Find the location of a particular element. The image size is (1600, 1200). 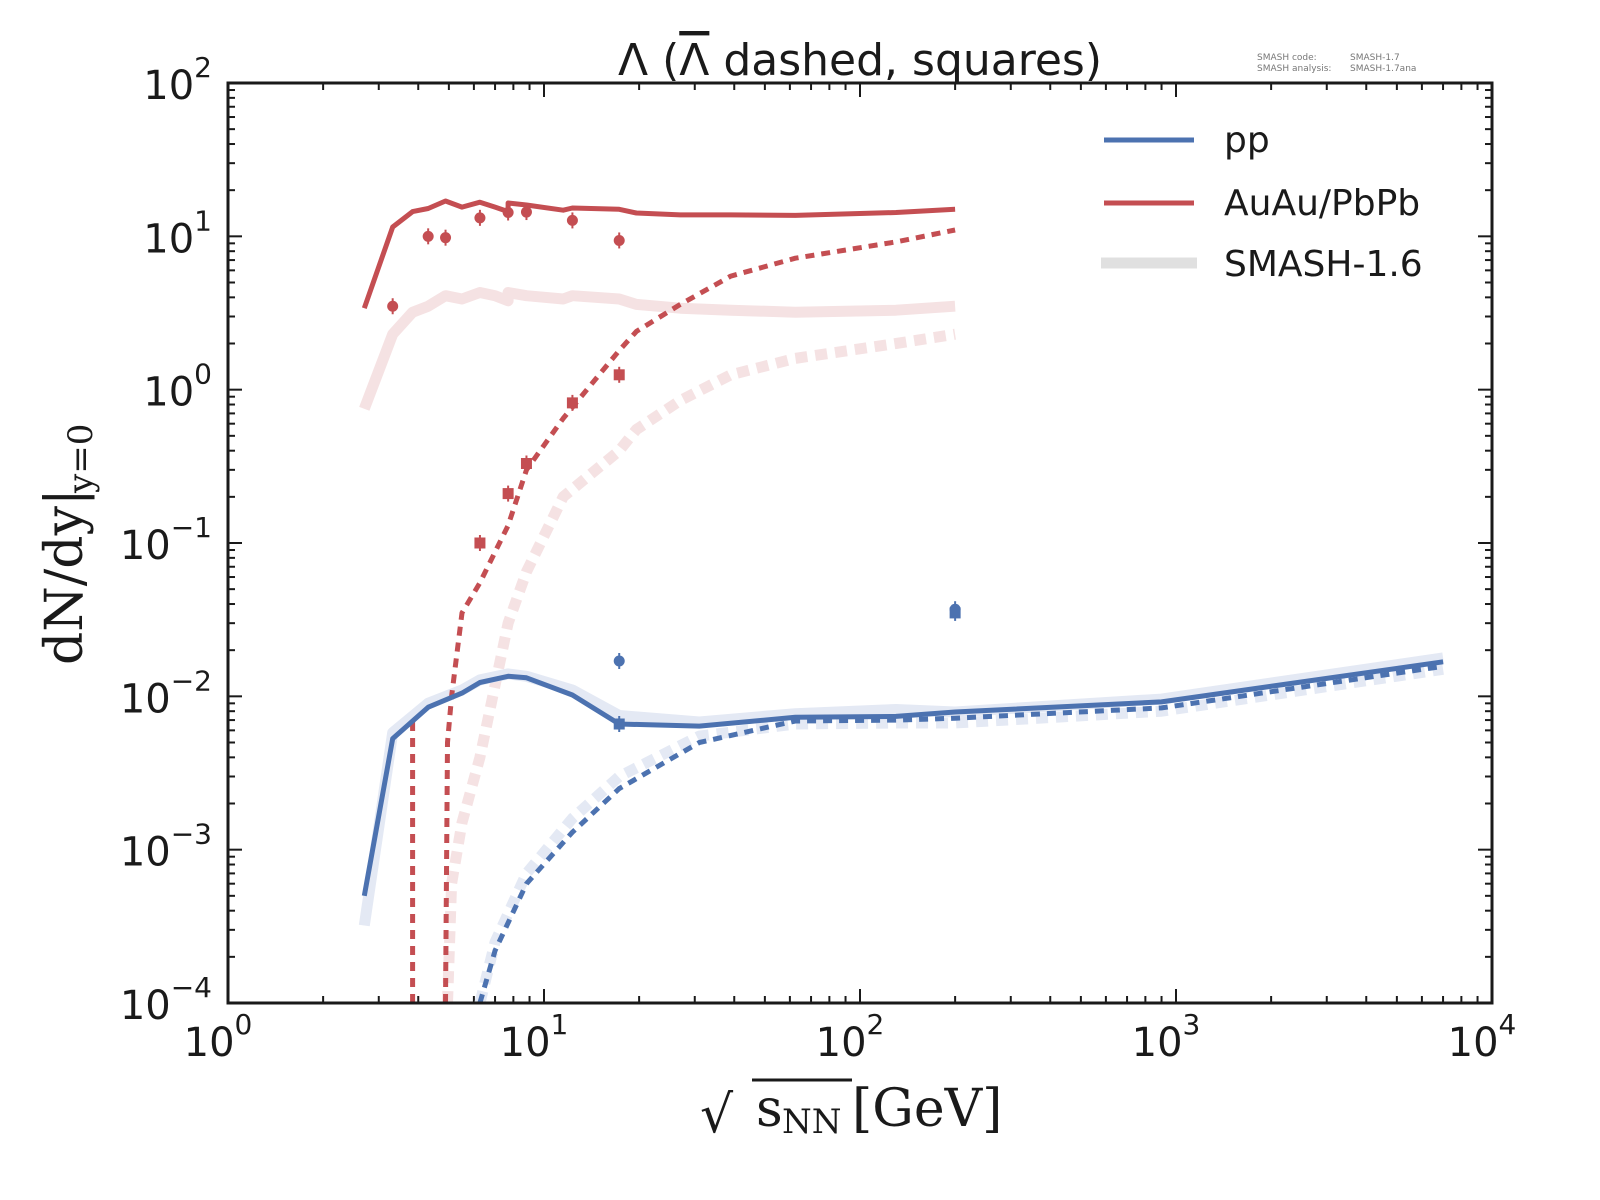

y-label-sub: y=0 is located at coordinates (81, 459).